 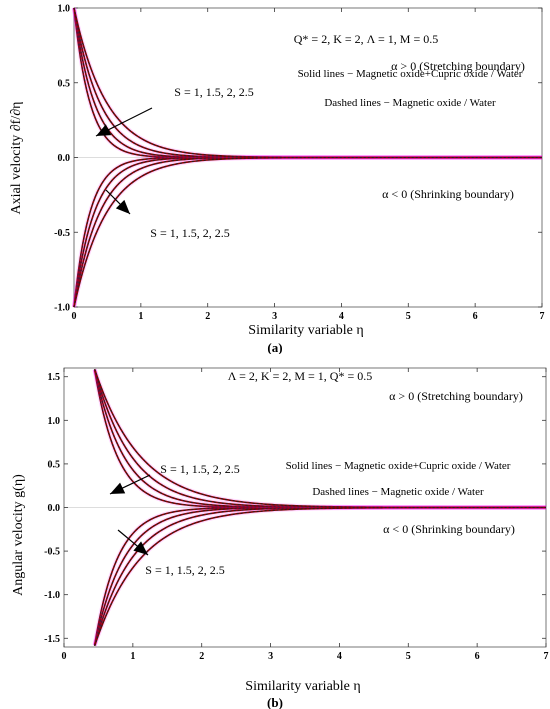 I want to click on panel-caption: (b), so click(x=275, y=702).